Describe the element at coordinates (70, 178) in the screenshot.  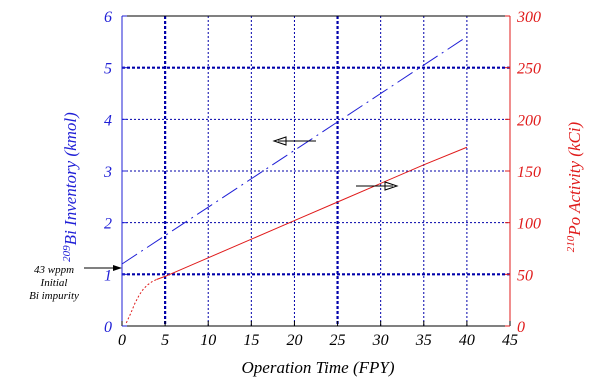
I see `y-left-label: Bi Inventory (kmol)` at that location.